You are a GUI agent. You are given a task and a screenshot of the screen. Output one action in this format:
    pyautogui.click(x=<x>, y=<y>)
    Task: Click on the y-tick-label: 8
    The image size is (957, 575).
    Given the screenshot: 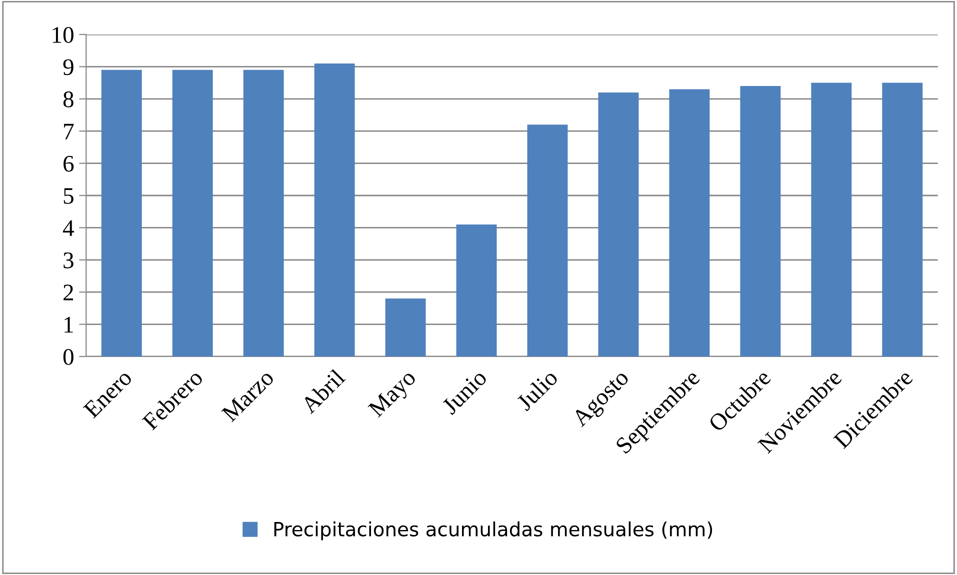 What is the action you would take?
    pyautogui.click(x=68, y=99)
    